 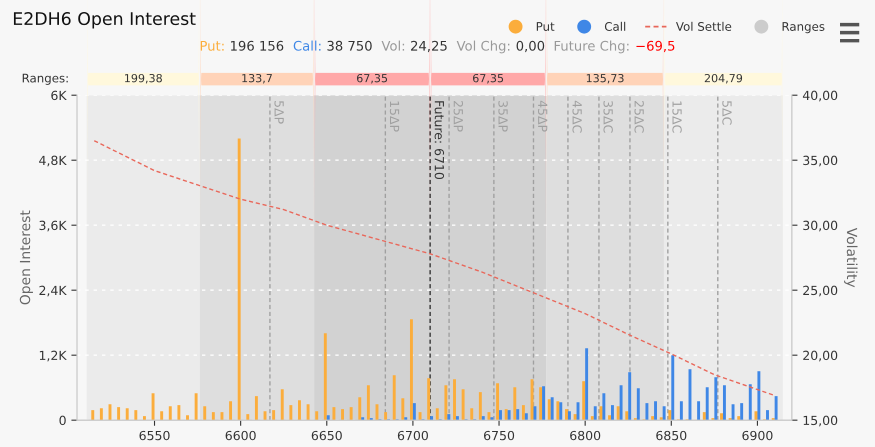 I want to click on ref-line-label: 45ΔP, so click(x=543, y=116).